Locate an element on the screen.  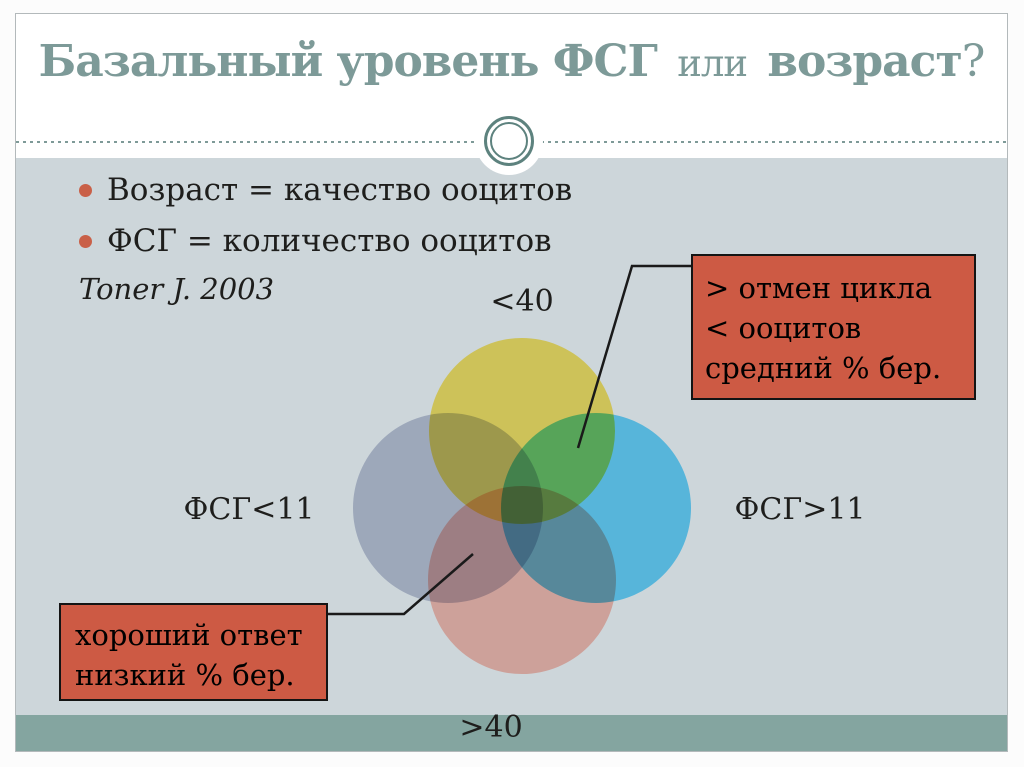
callout-line: > отмен цикла is located at coordinates (819, 288).